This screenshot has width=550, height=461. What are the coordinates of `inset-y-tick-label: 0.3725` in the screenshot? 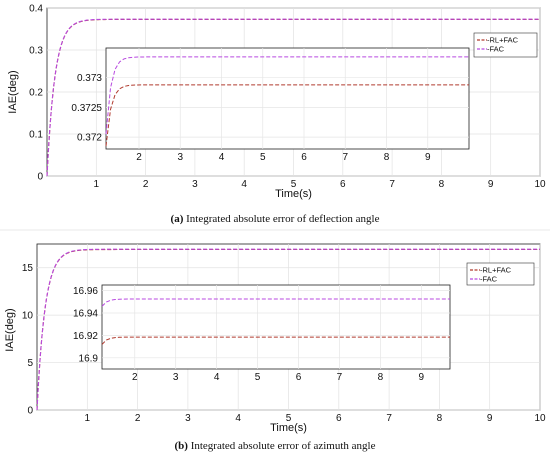 It's located at (86, 108).